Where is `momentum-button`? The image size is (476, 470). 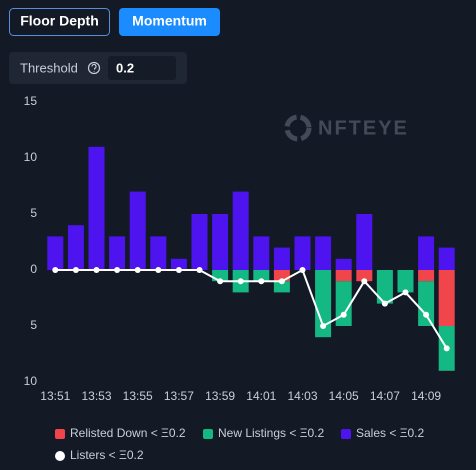 momentum-button is located at coordinates (169, 22).